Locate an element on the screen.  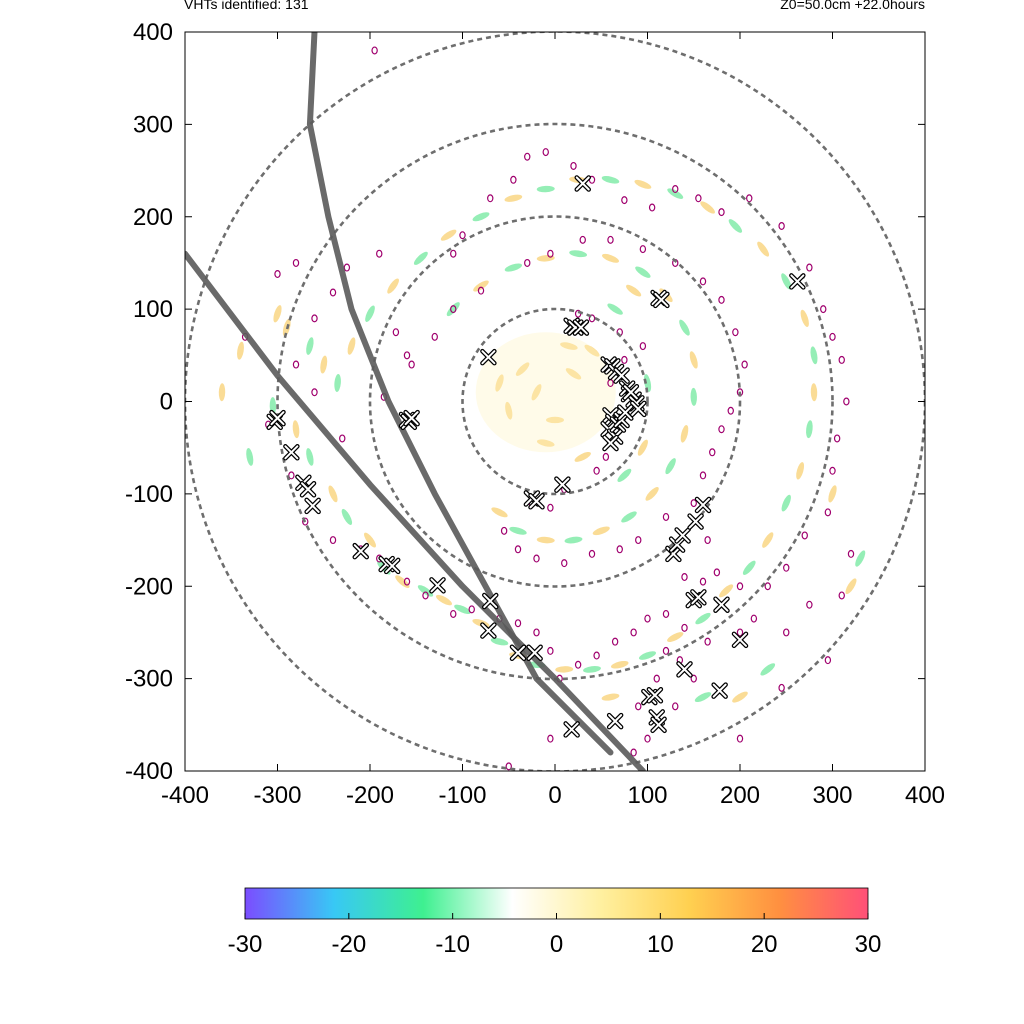
eye-shading is located at coordinates (545, 392).